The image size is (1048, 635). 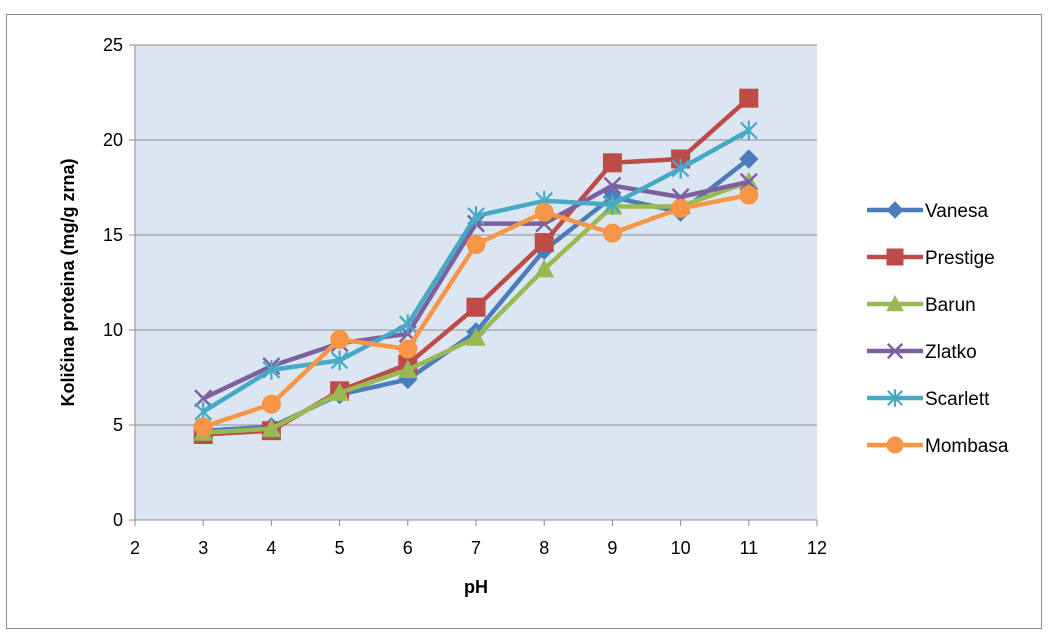 I want to click on legend-entry: Barun, so click(x=921, y=305).